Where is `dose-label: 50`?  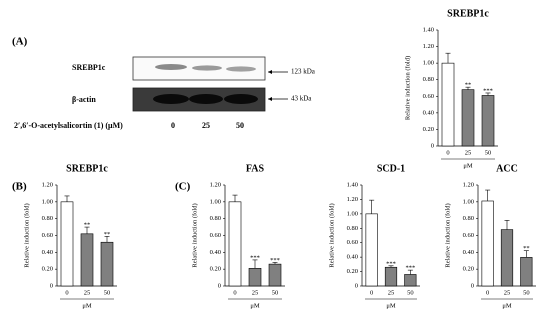
dose-label: 50 is located at coordinates (240, 125).